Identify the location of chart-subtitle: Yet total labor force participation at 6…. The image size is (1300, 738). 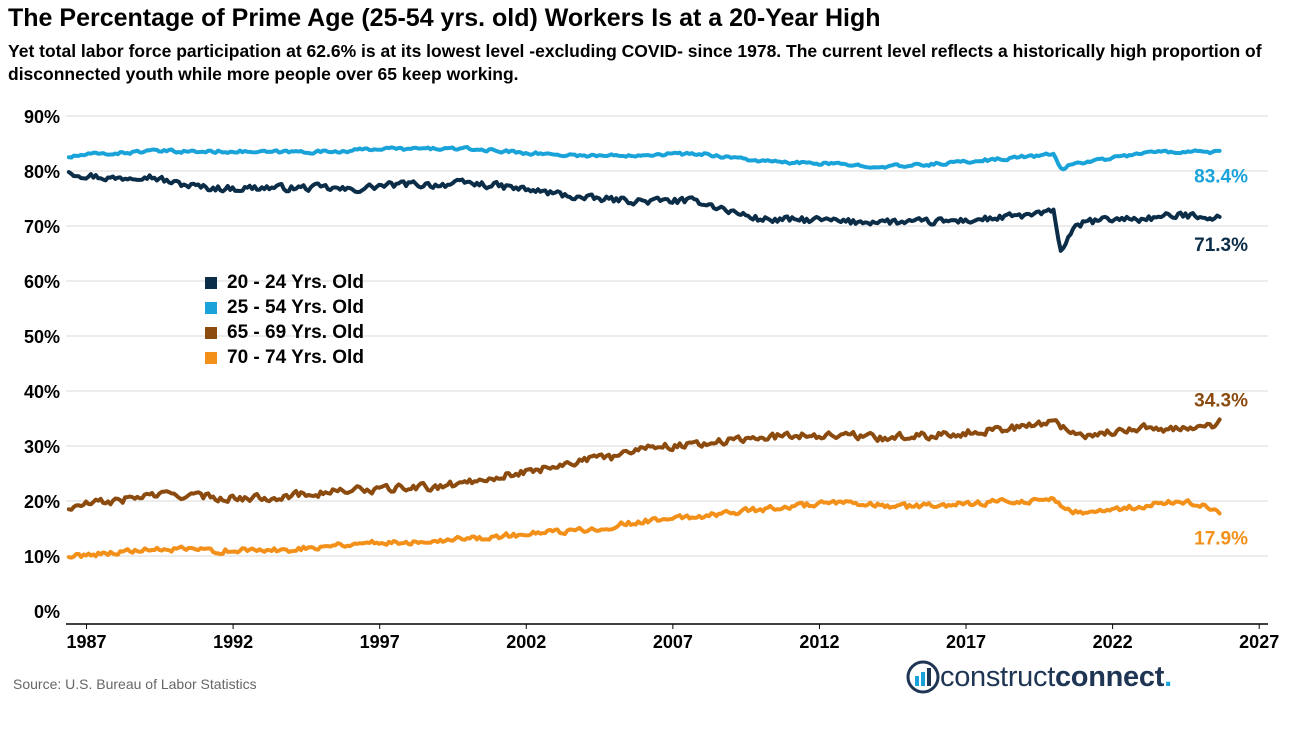
(635, 62).